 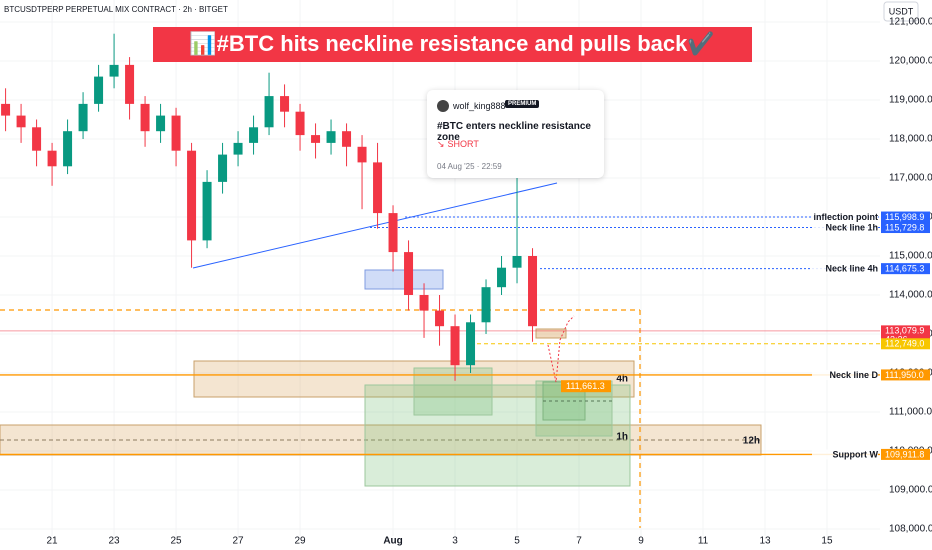 I want to click on zone-green, so click(x=453, y=391).